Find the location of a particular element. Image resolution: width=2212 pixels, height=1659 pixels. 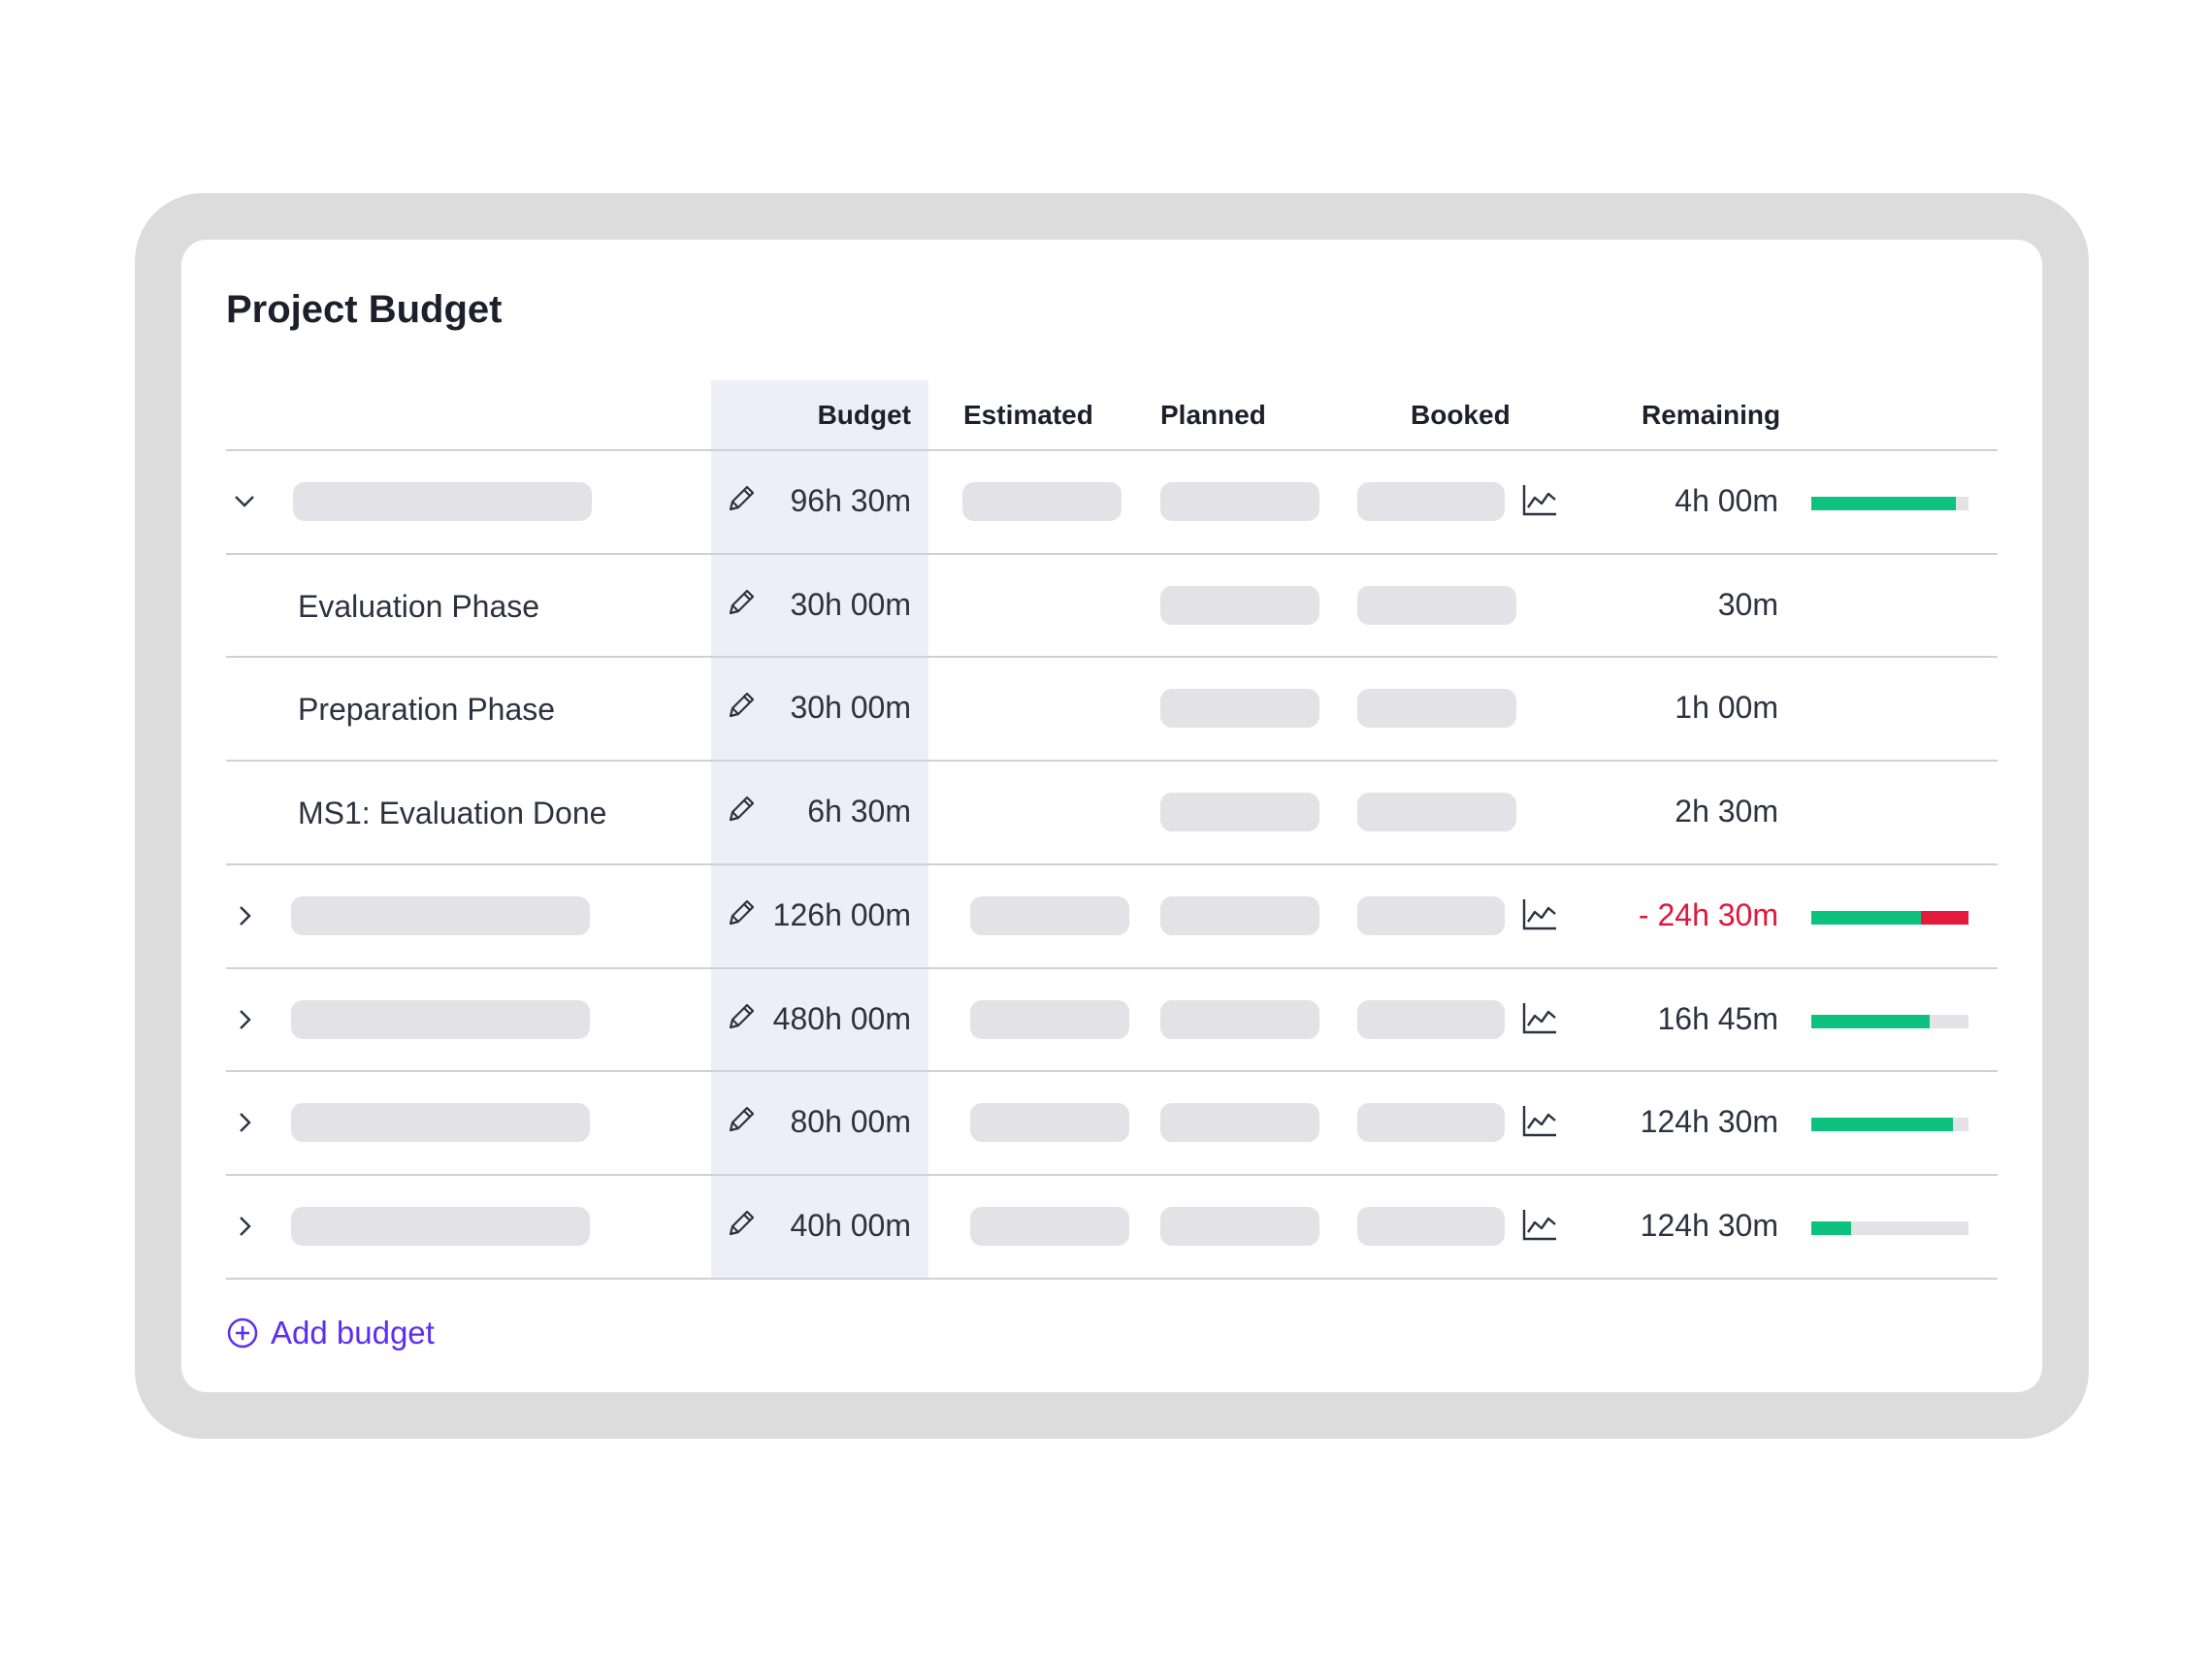

remaining-value: - 24h 30m is located at coordinates (1708, 914).